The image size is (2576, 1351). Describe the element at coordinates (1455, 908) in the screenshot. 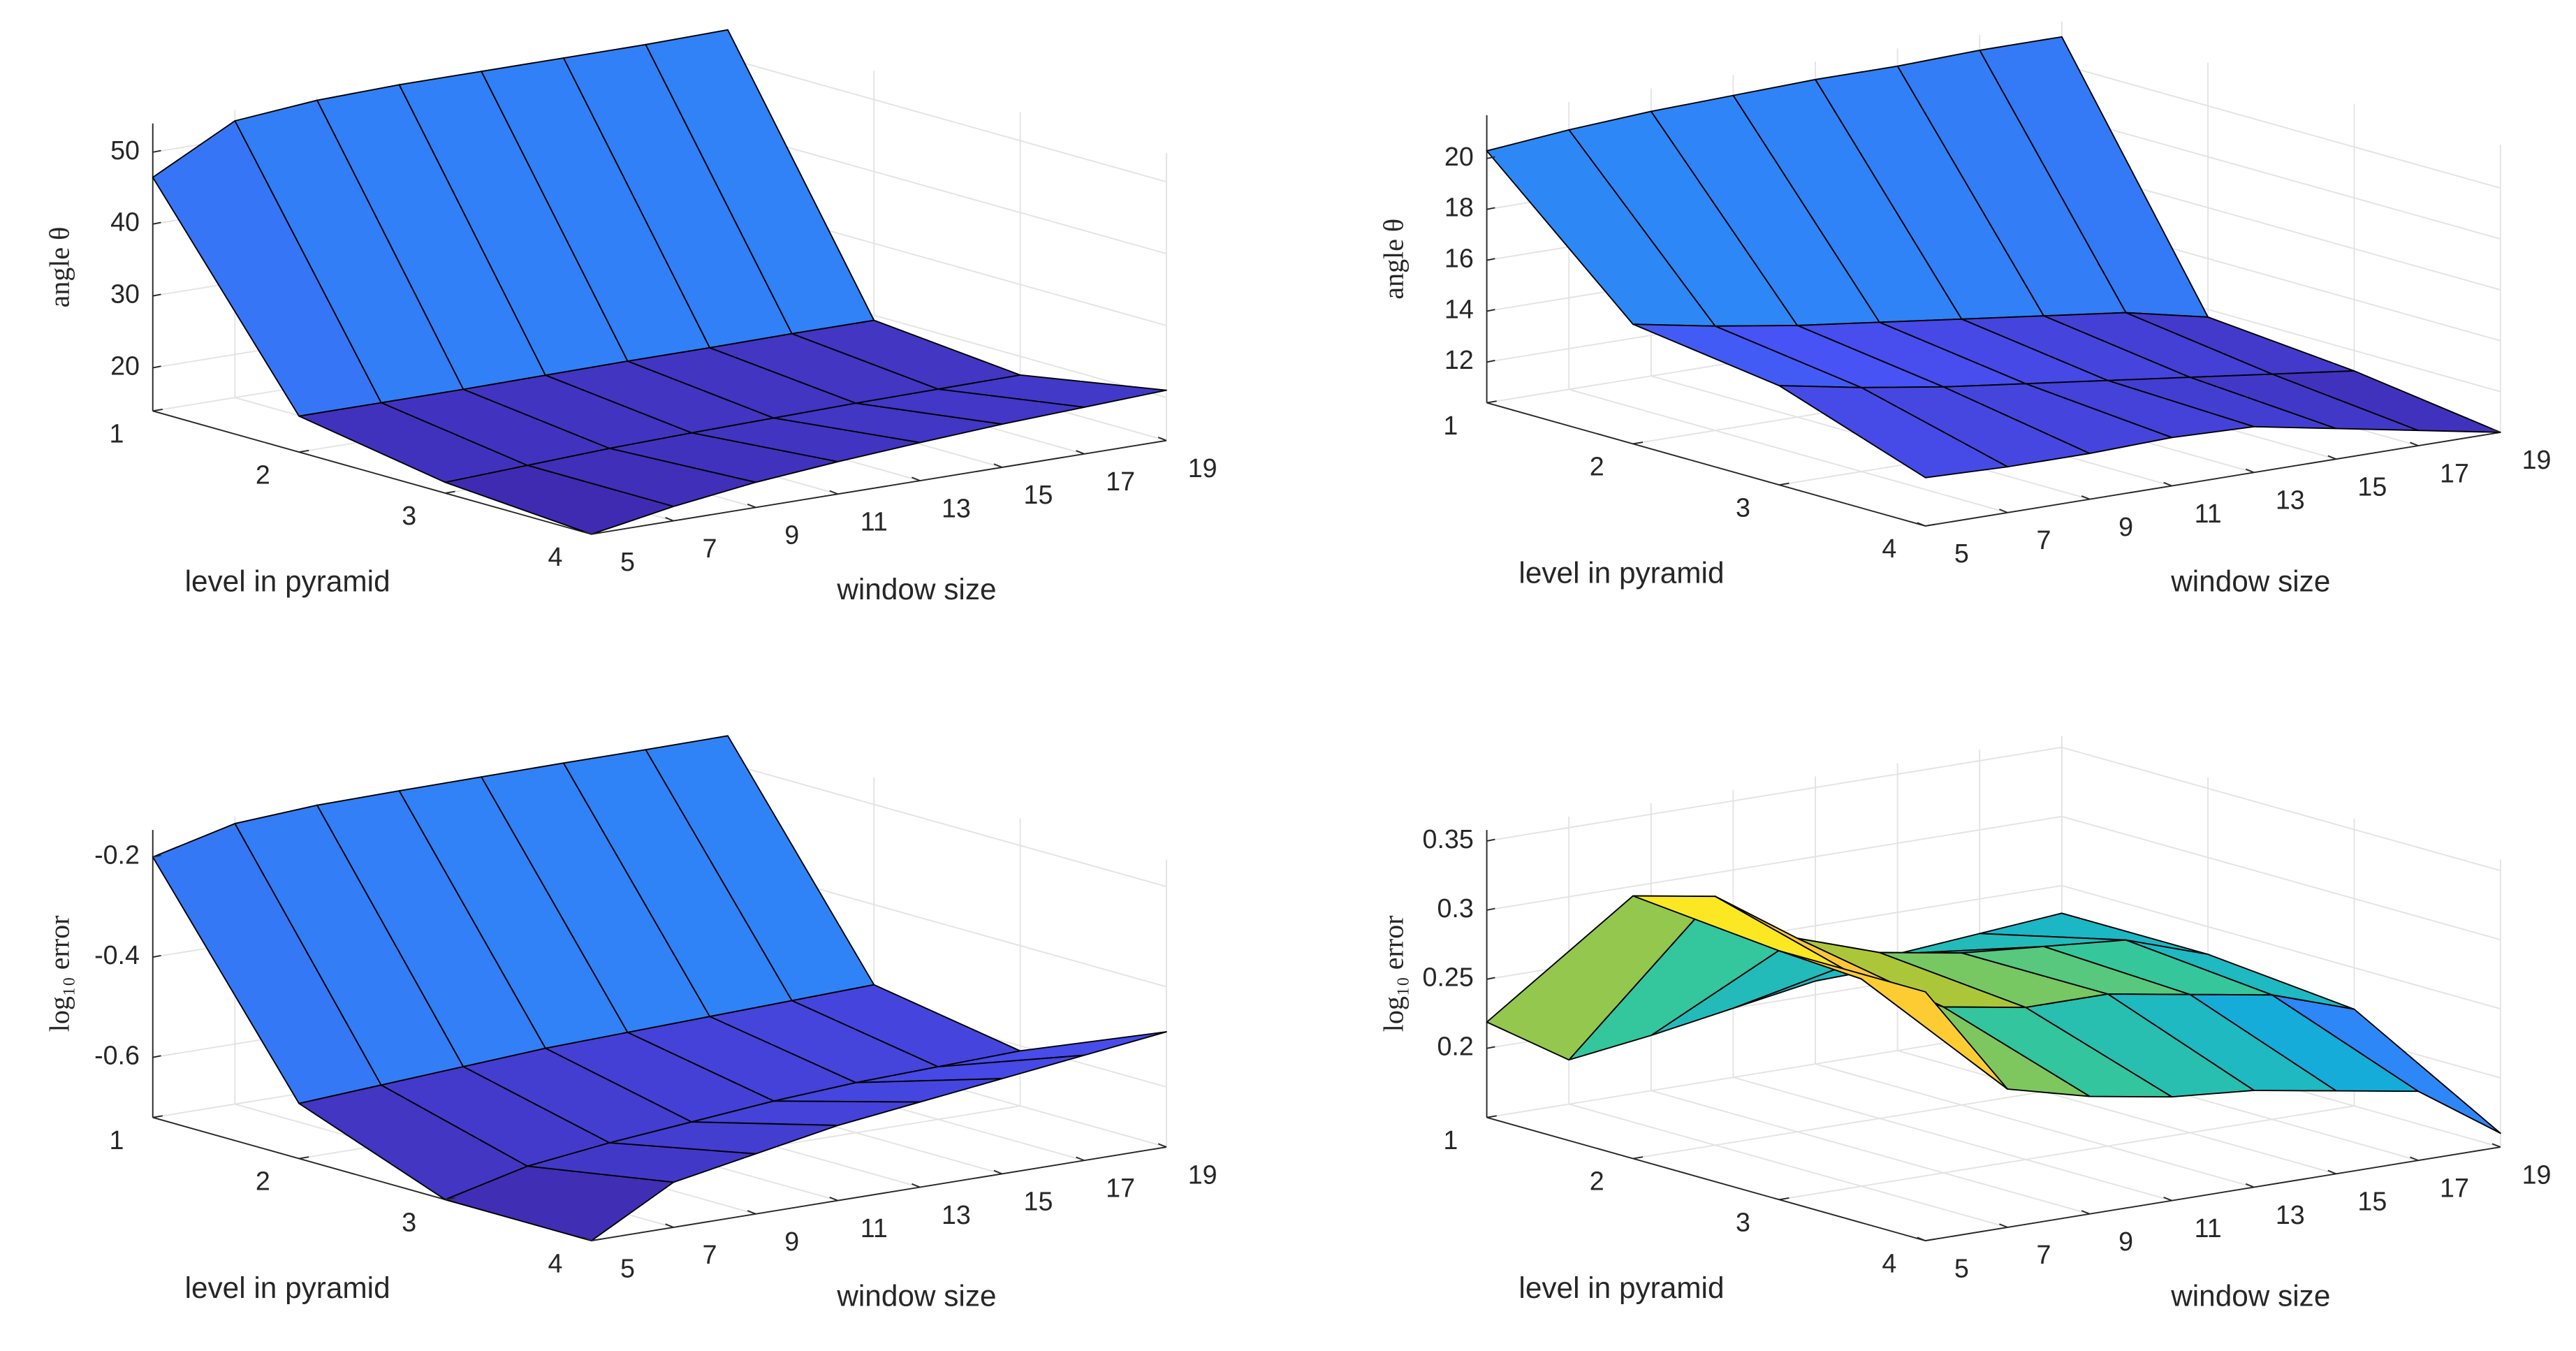

I see `z-tick-label: 0.3` at that location.